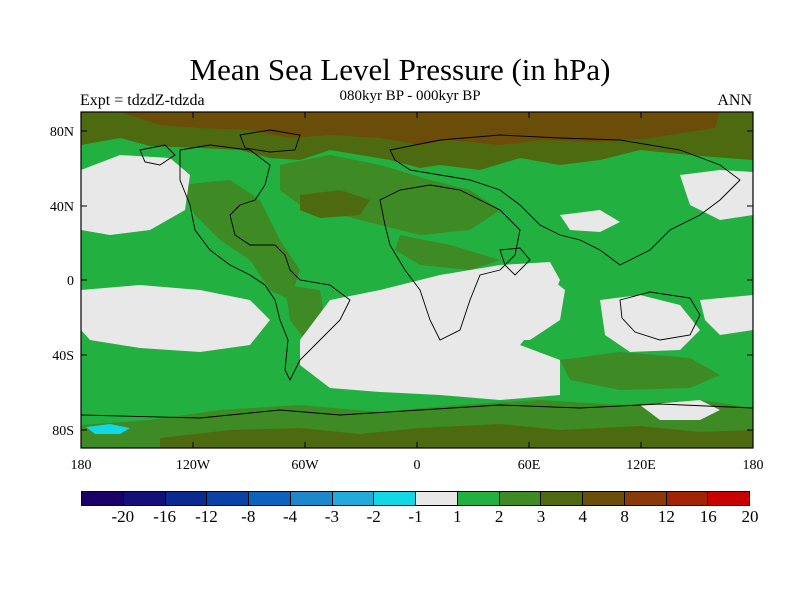  I want to click on colorbar, so click(415, 498).